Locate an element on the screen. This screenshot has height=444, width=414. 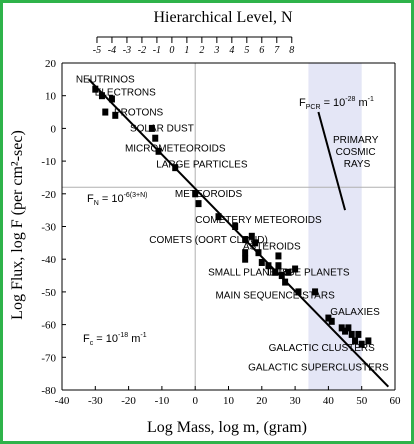
pcr-label-line-1: PRIMARY is located at coordinates (356, 140).